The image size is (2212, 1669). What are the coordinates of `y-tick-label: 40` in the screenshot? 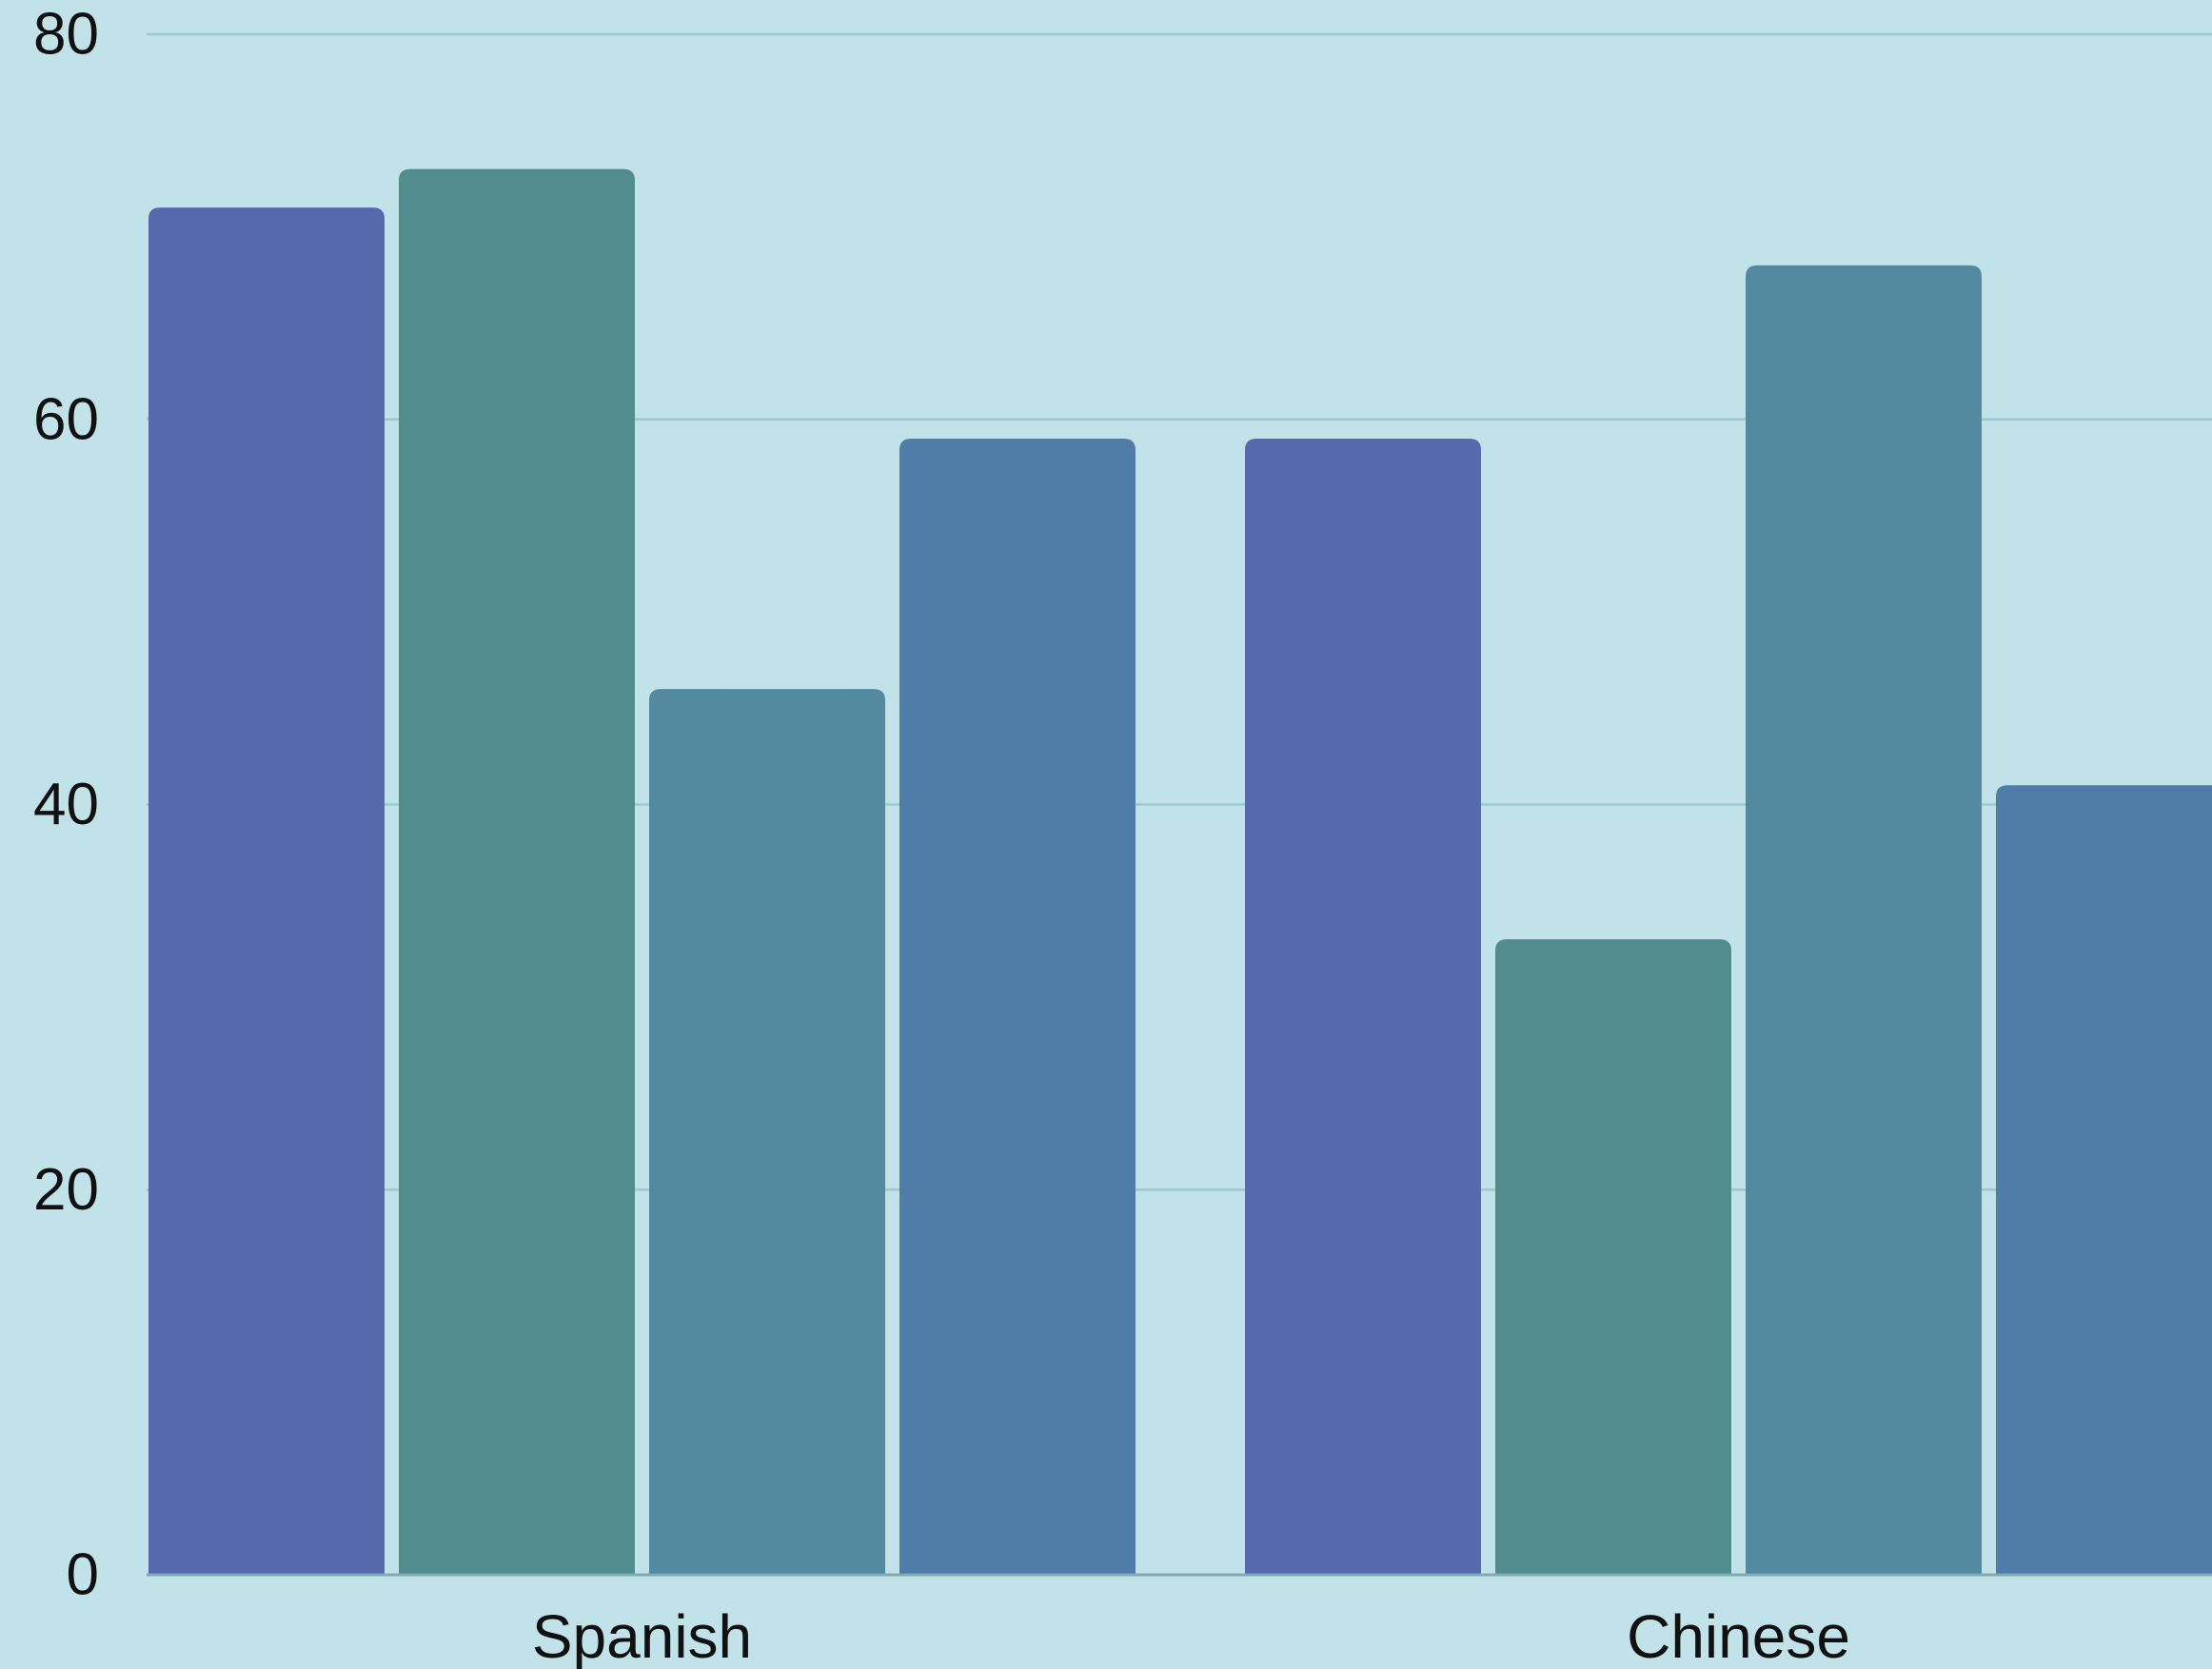 It's located at (66, 804).